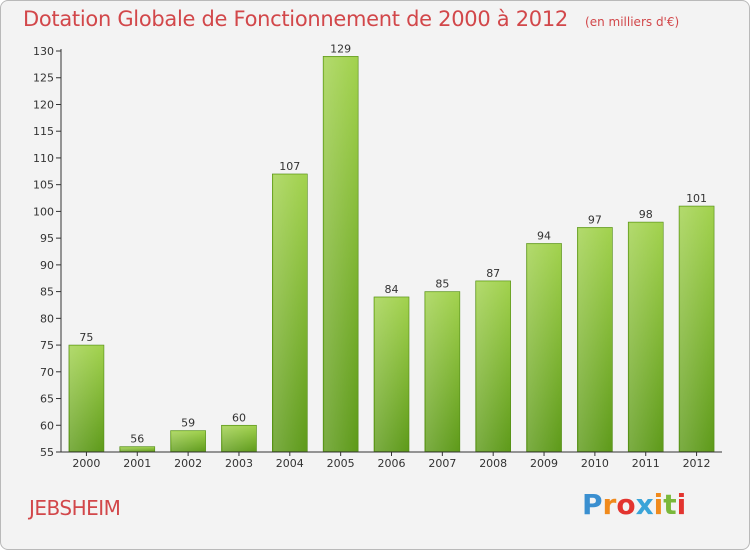  Describe the element at coordinates (47, 292) in the screenshot. I see `y-tick-label-85: 85` at that location.